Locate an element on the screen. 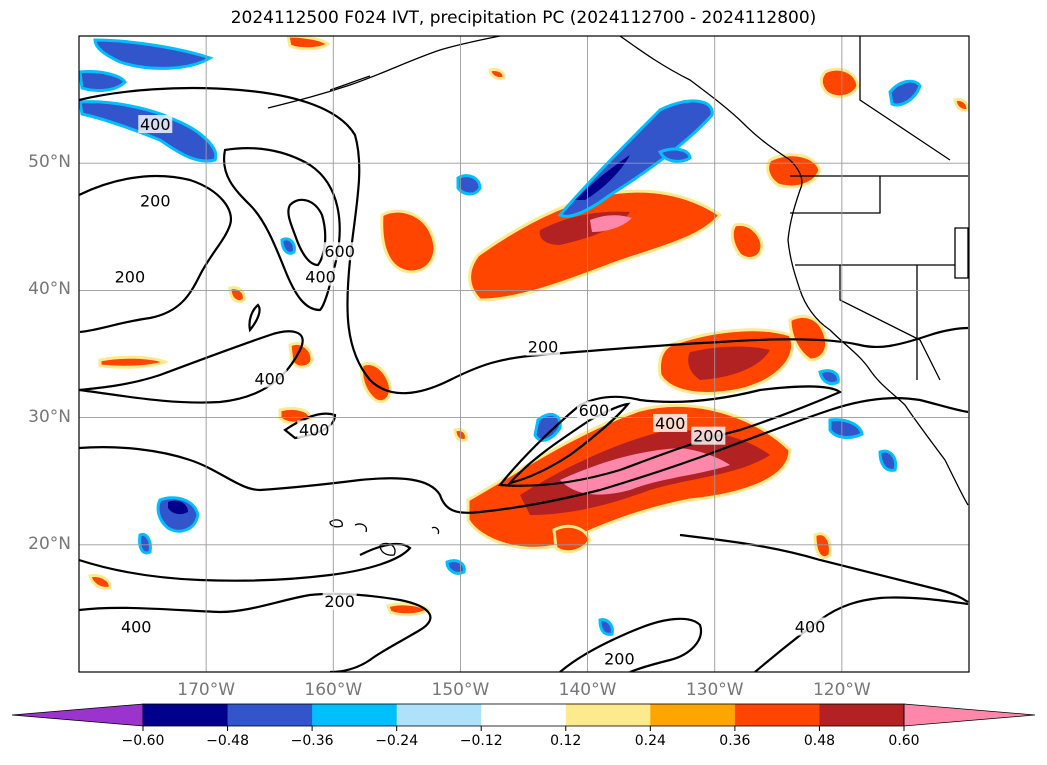 The height and width of the screenshot is (765, 1047). longitude-label: 130°W is located at coordinates (714, 690).